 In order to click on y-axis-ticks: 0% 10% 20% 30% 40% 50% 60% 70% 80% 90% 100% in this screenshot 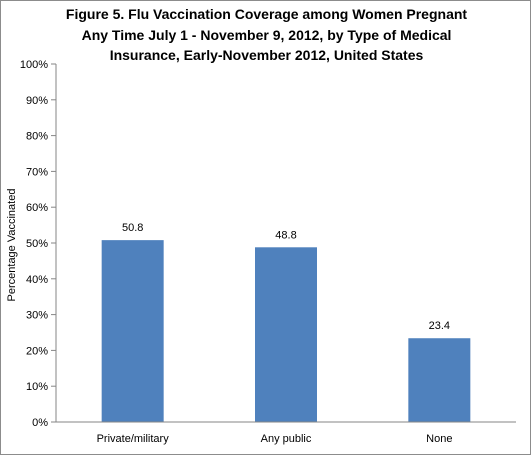, I will do `click(38, 244)`.